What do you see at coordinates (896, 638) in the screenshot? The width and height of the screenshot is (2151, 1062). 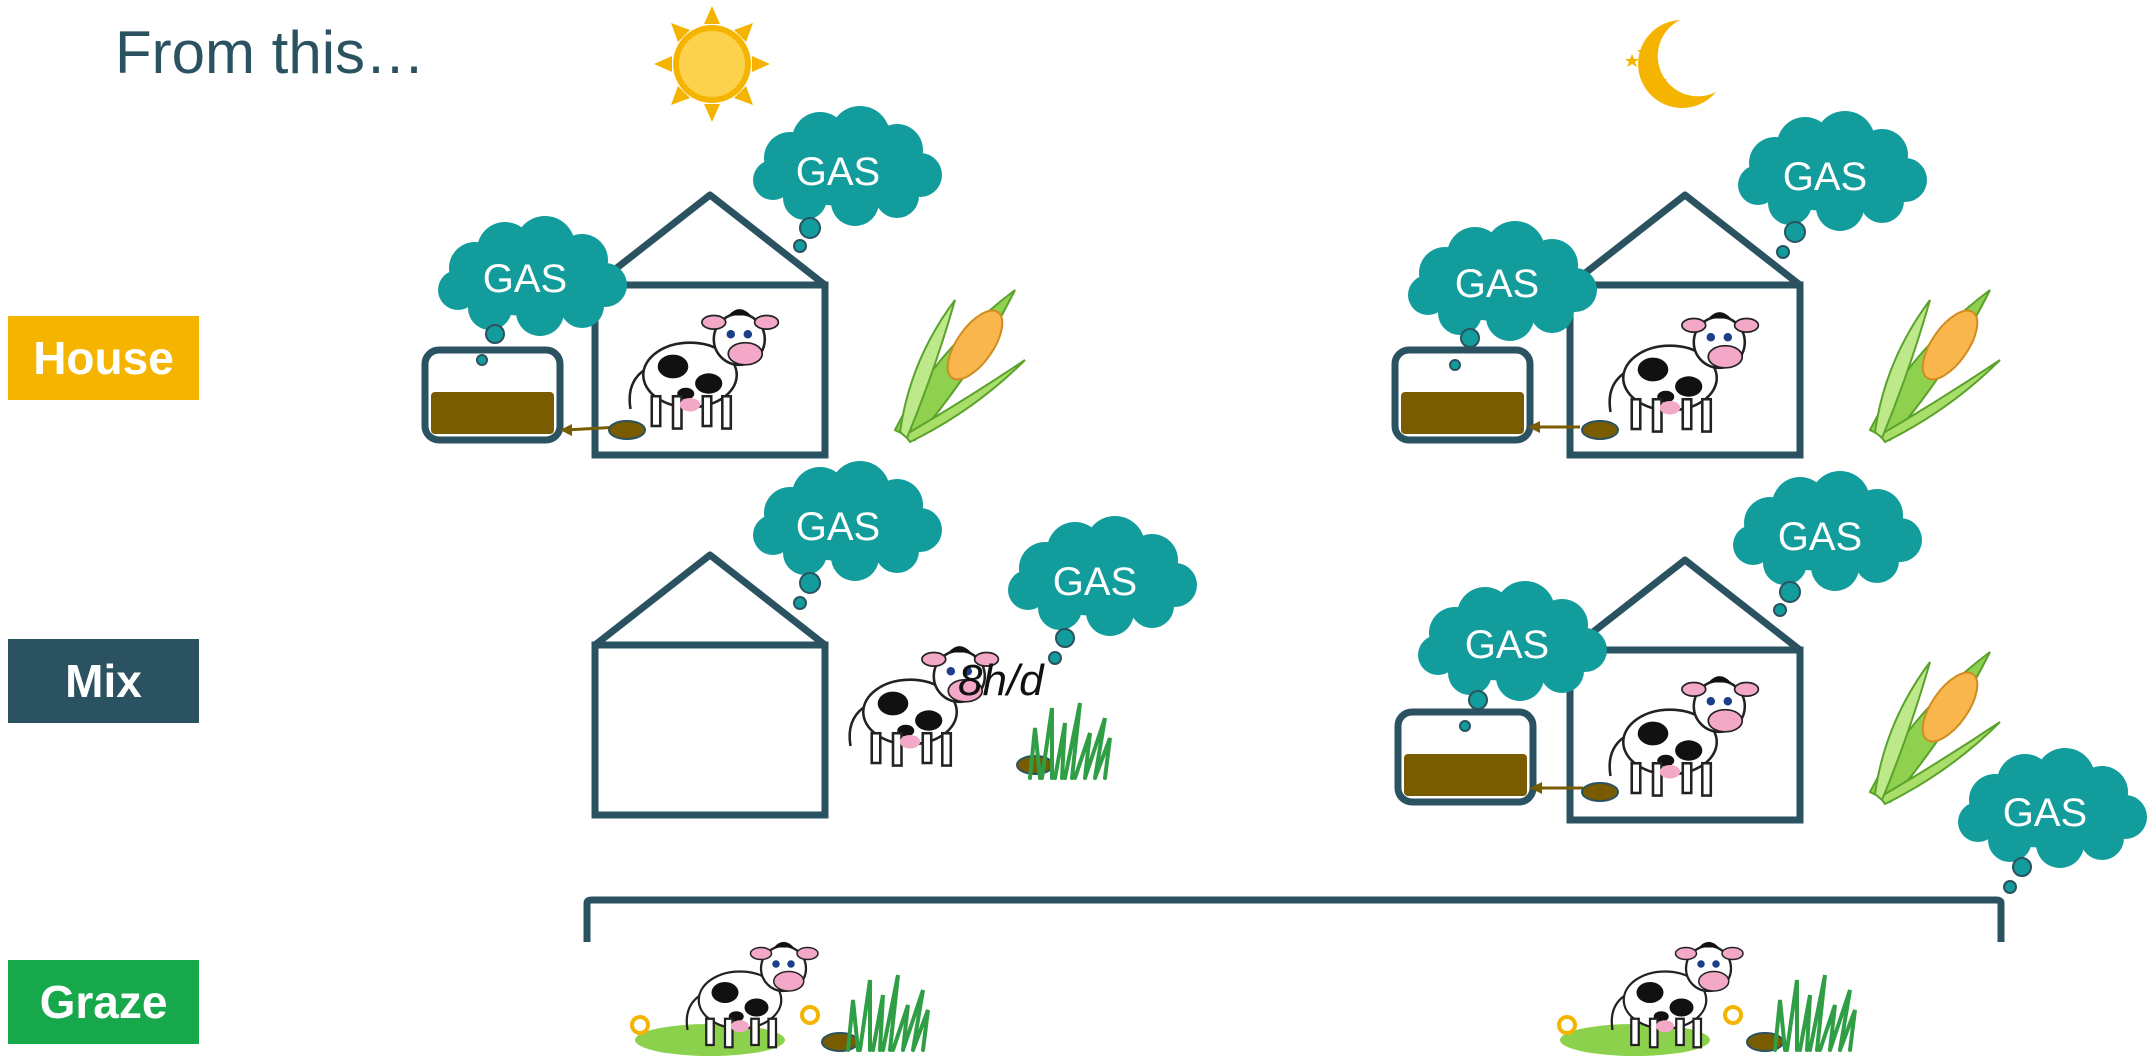 I see `mix-day-group: 8h/d GAS GAS` at bounding box center [896, 638].